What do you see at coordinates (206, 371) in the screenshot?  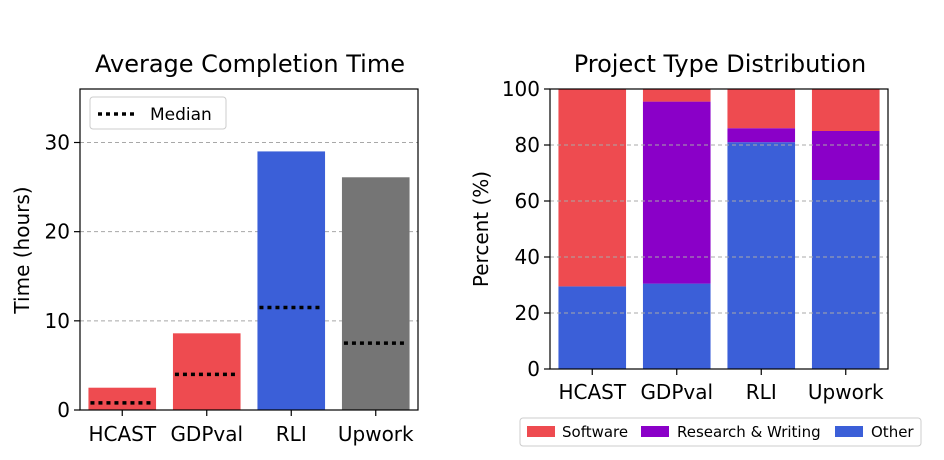 I see `bar-gdpval` at bounding box center [206, 371].